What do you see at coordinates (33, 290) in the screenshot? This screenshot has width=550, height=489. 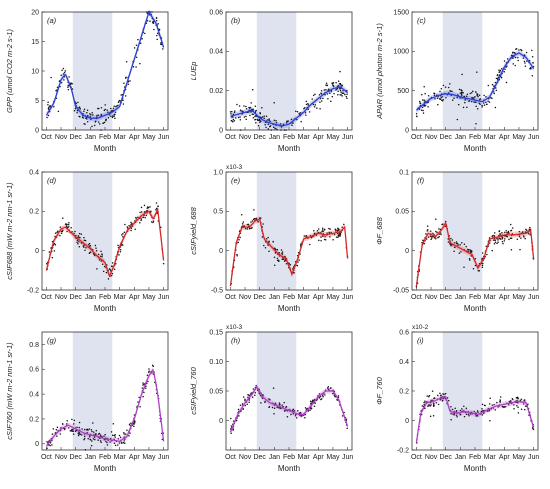 I see `y-tick-label: -0.2` at bounding box center [33, 290].